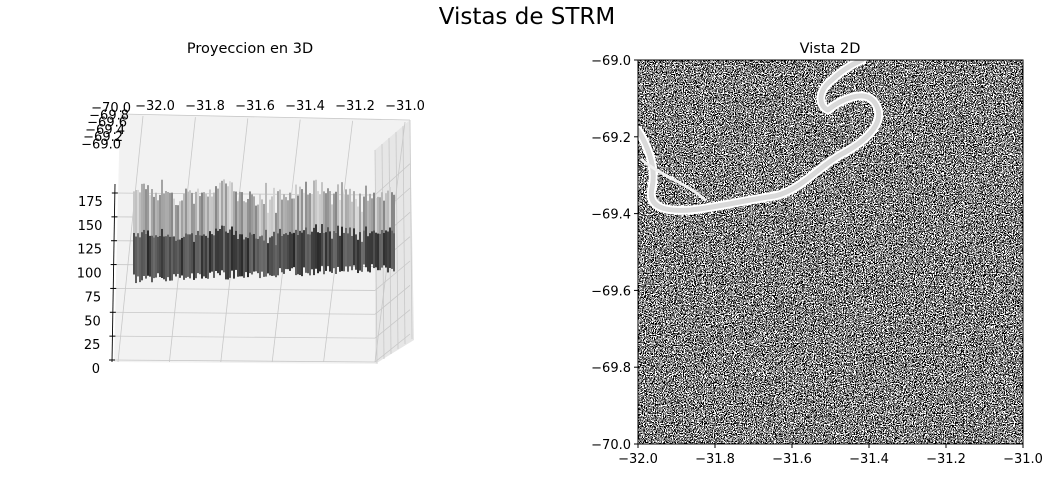 Image resolution: width=1054 pixels, height=478 pixels. I want to click on x-tick-label-3d: −31.6, so click(255, 106).